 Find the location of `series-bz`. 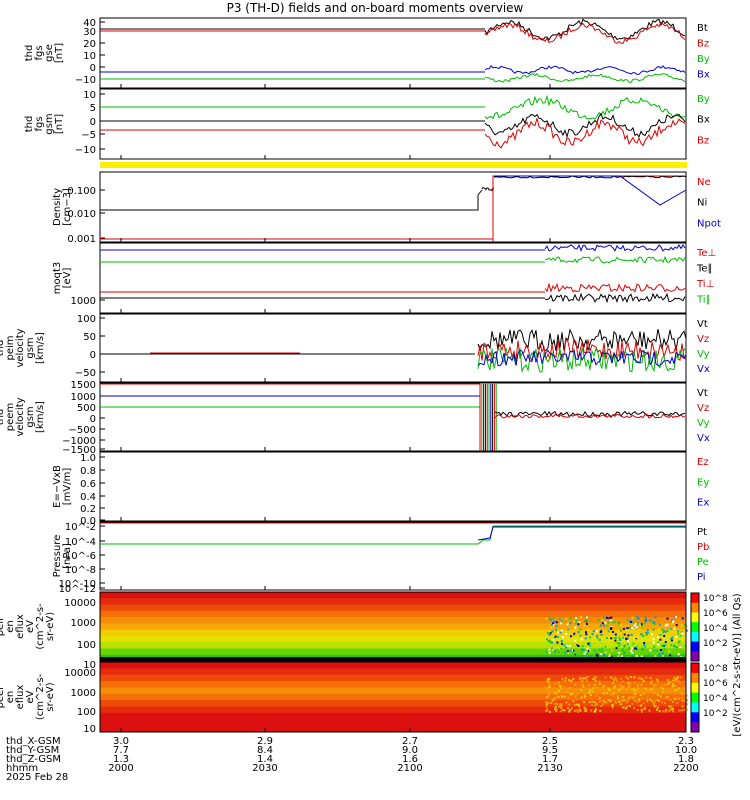

series-bz is located at coordinates (585, 133).